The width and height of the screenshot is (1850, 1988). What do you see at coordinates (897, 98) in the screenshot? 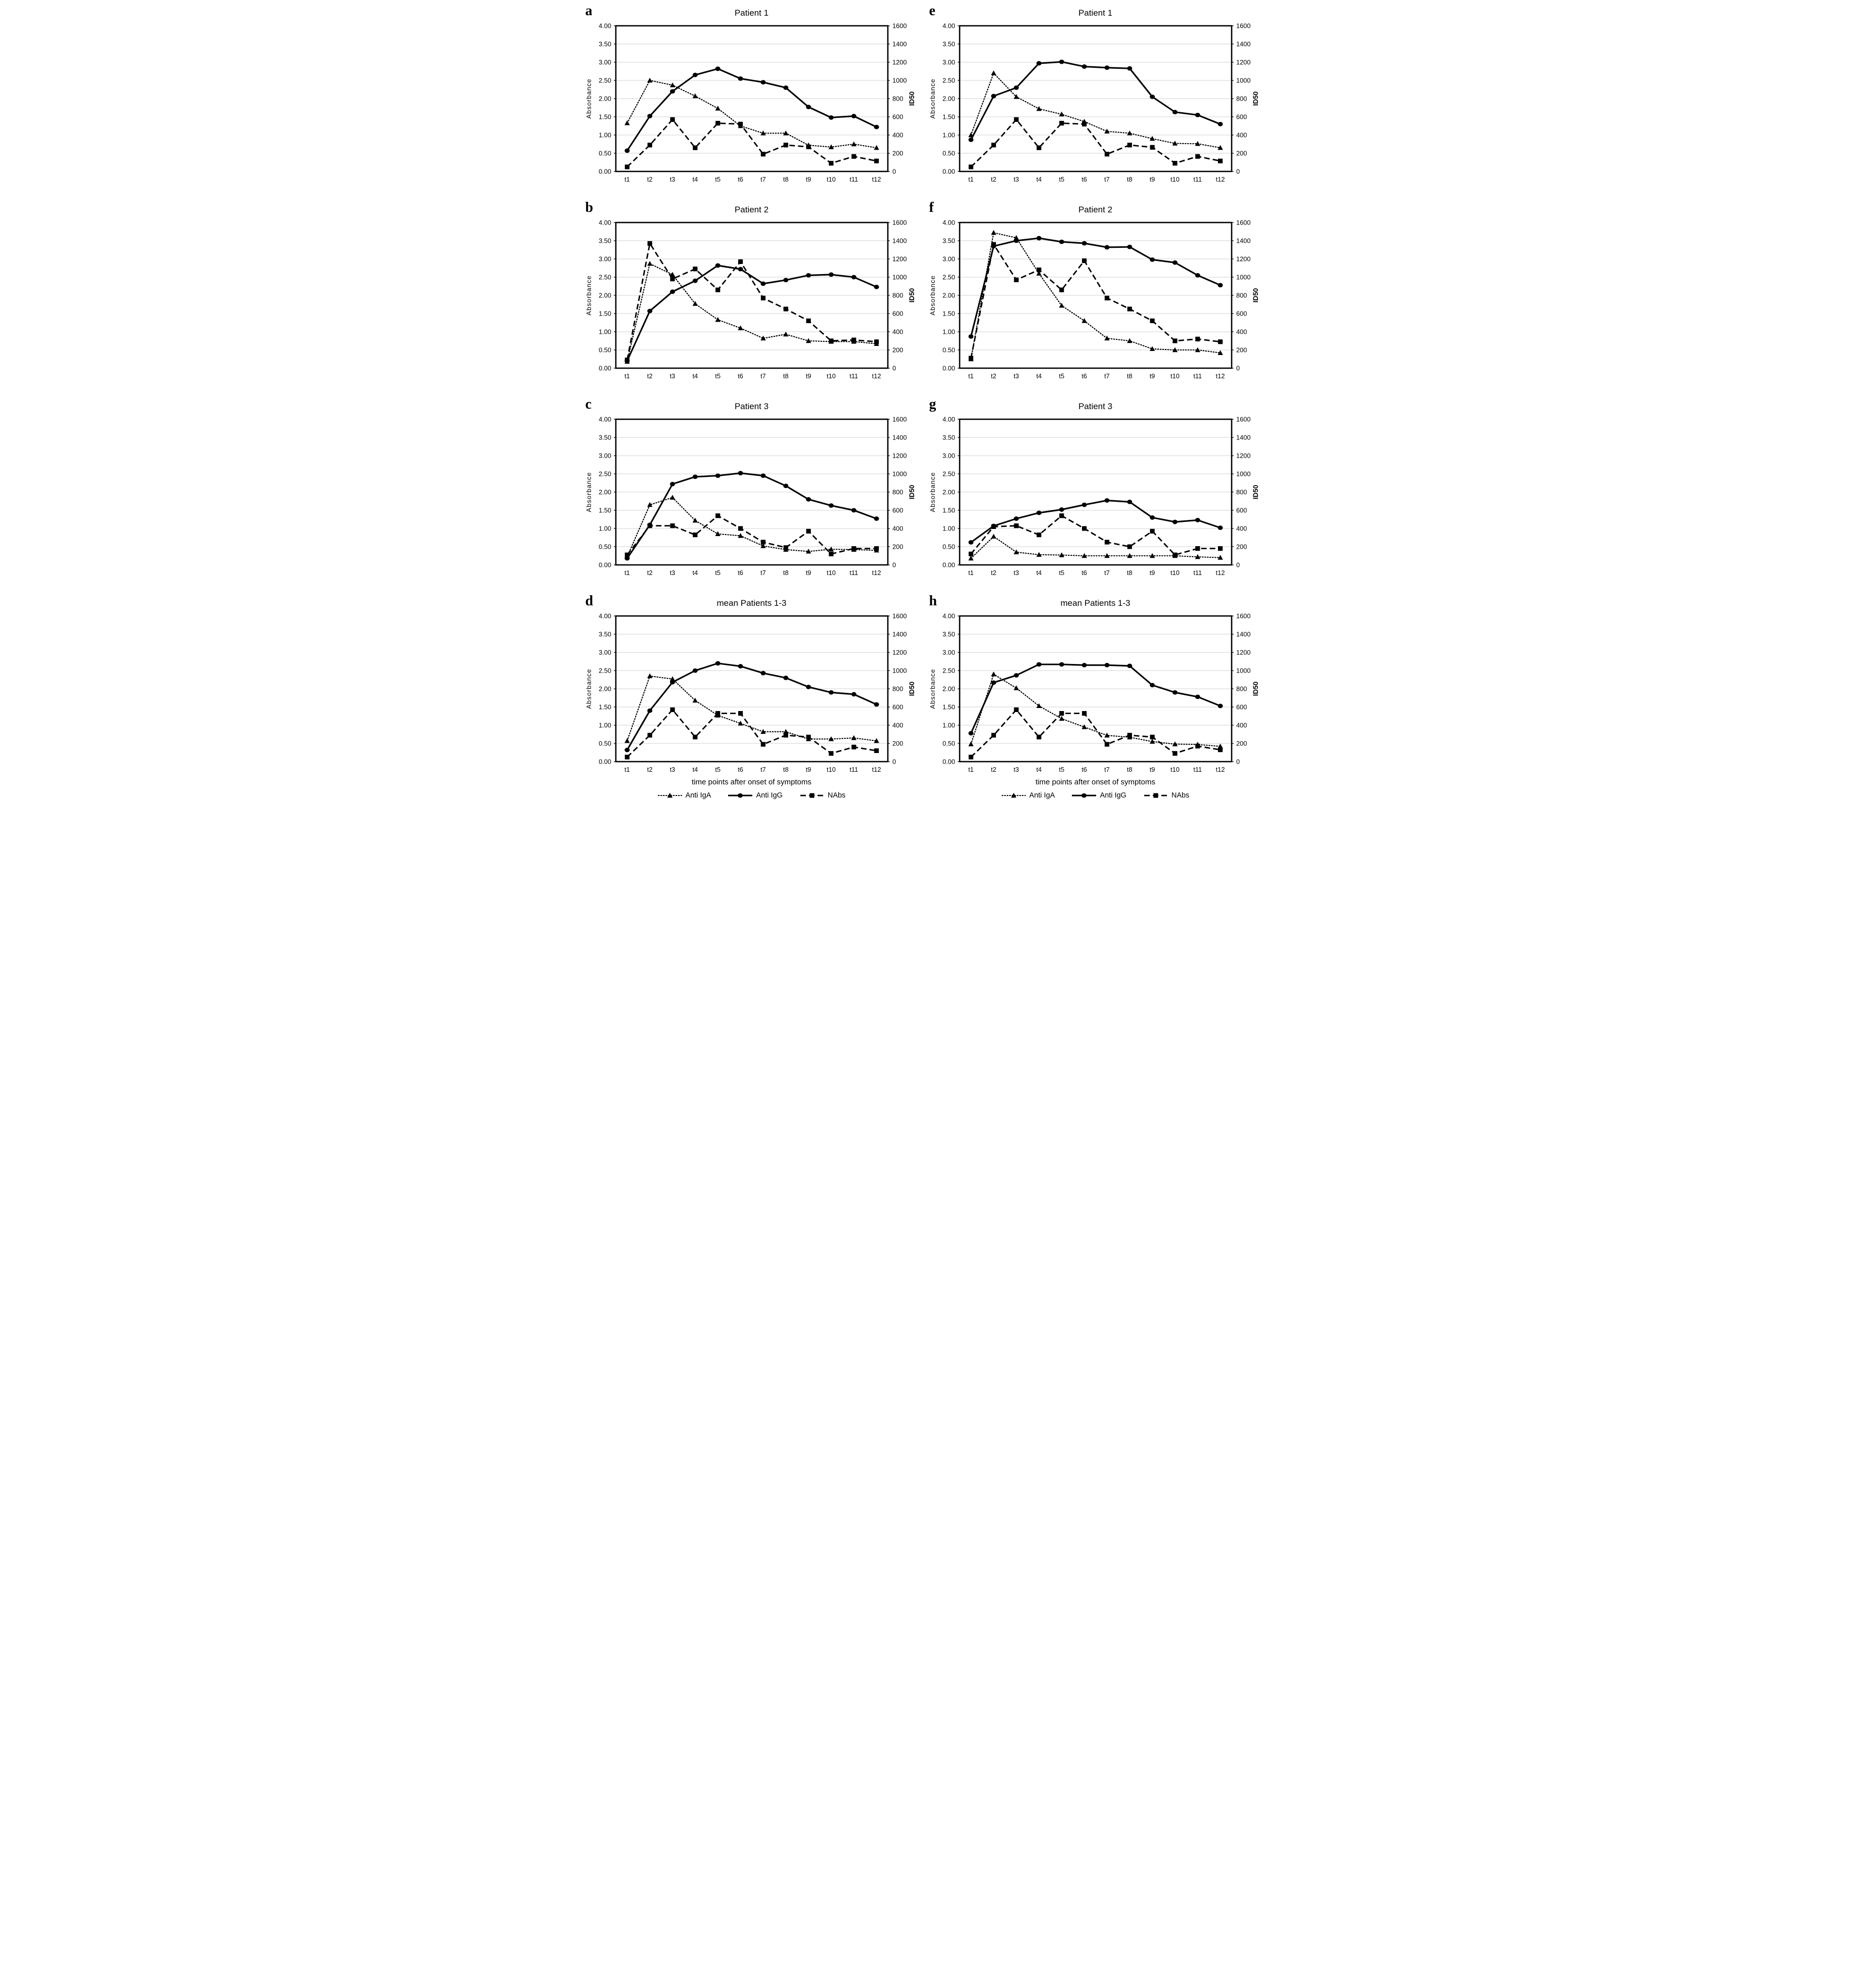
I see `svg-text: 800` at bounding box center [897, 98].